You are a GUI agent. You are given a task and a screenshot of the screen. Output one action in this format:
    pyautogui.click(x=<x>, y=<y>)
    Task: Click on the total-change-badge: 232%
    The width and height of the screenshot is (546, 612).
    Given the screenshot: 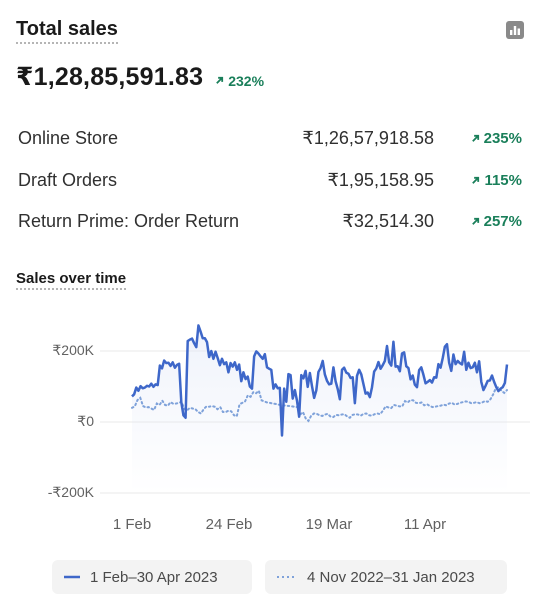 What is the action you would take?
    pyautogui.click(x=239, y=81)
    